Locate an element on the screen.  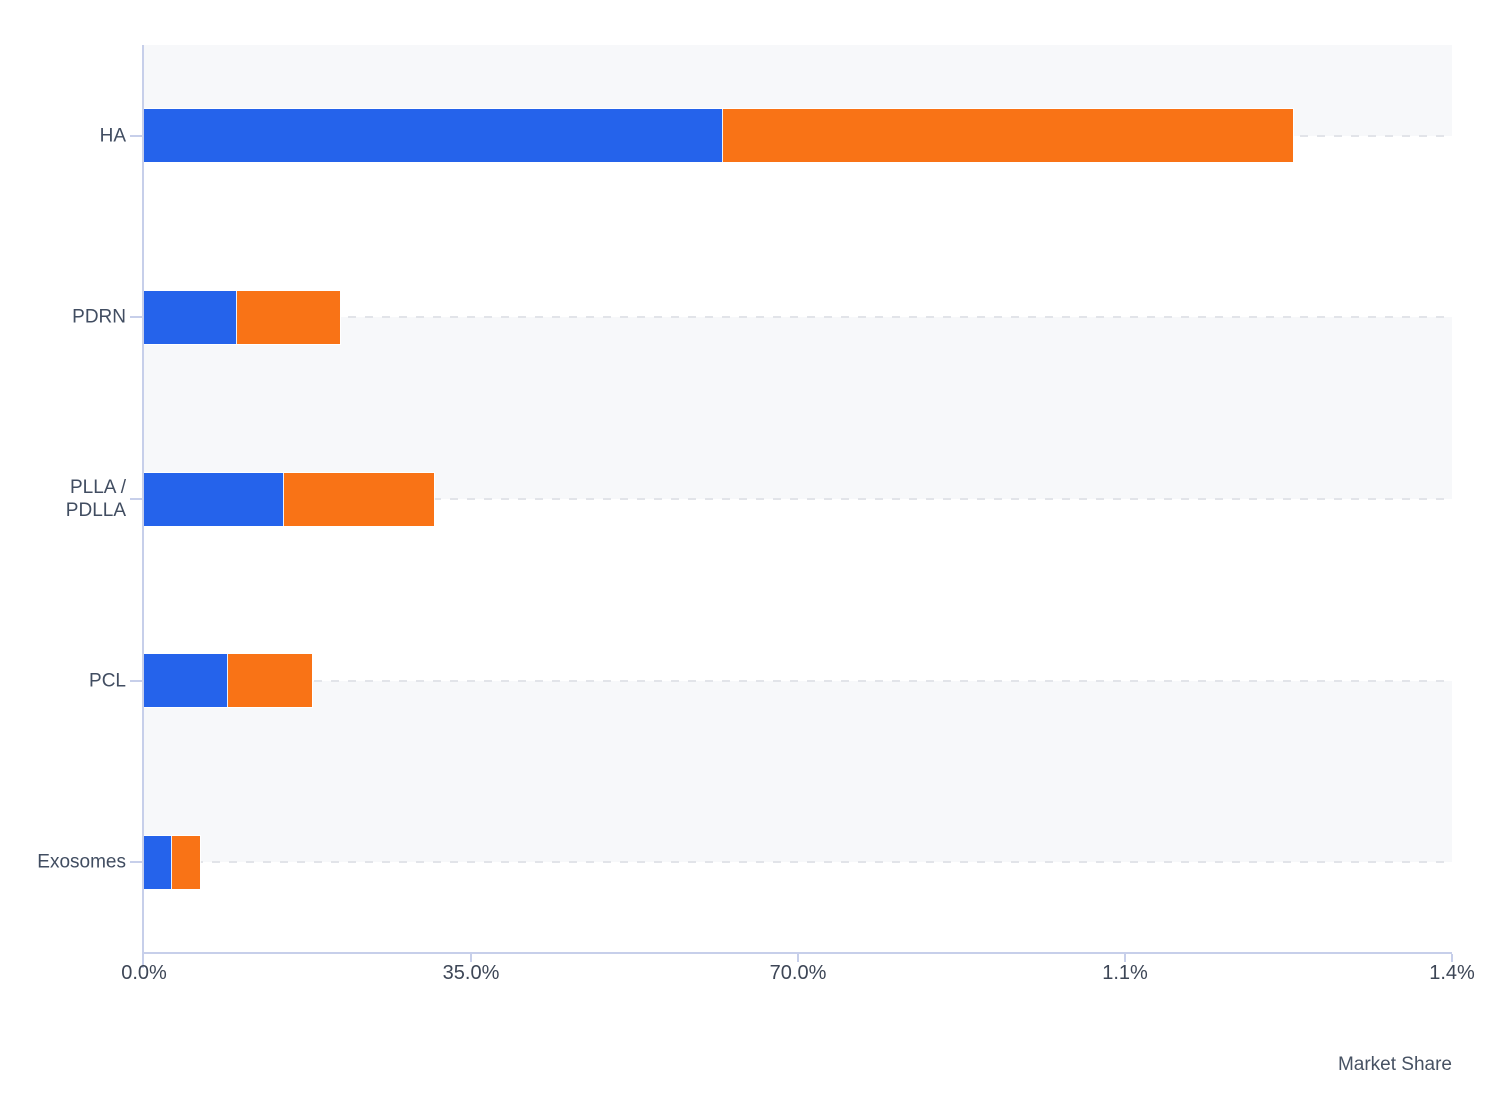
x-tick-label: 70.0% is located at coordinates (798, 973).